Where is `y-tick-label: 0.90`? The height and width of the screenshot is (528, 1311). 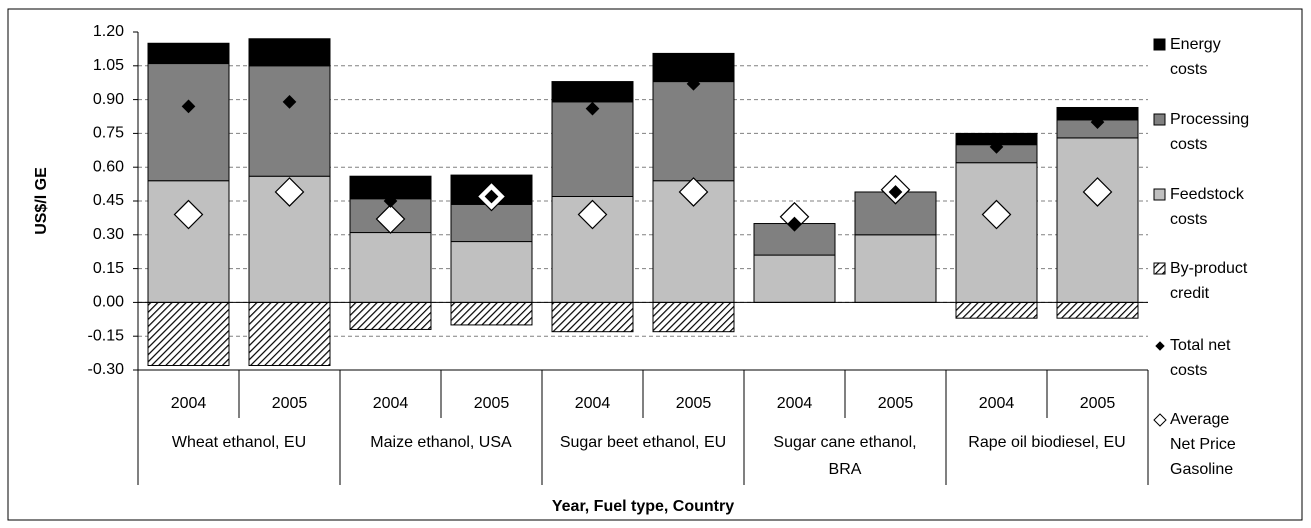
y-tick-label: 0.90 is located at coordinates (108, 99).